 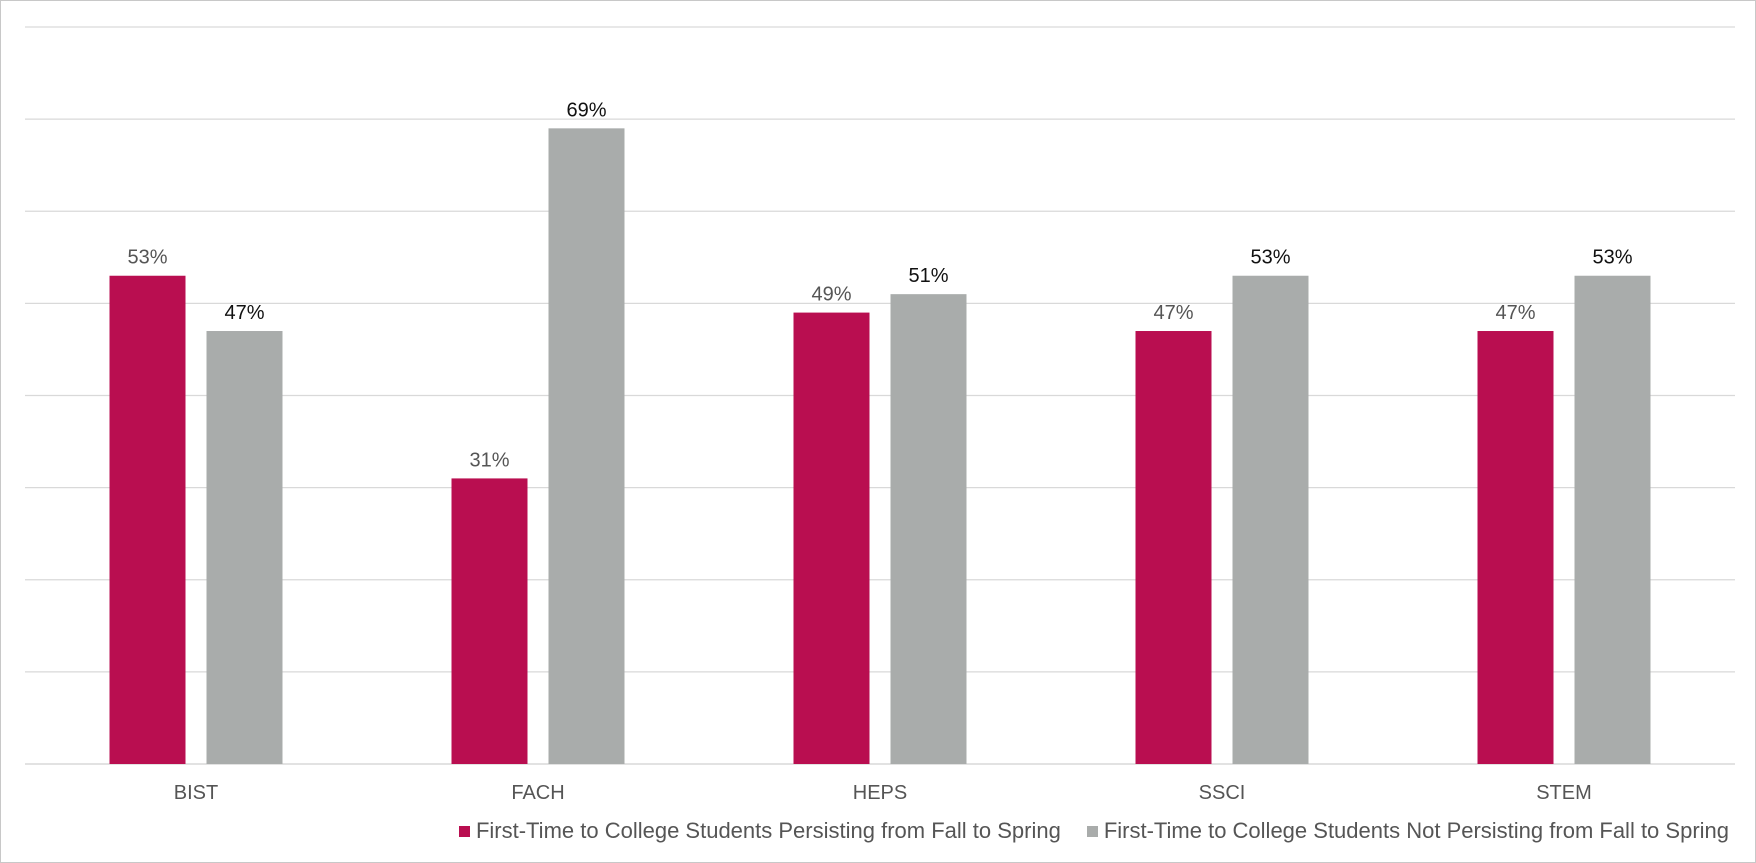 I want to click on x-tick-label: HEPS, so click(x=880, y=793).